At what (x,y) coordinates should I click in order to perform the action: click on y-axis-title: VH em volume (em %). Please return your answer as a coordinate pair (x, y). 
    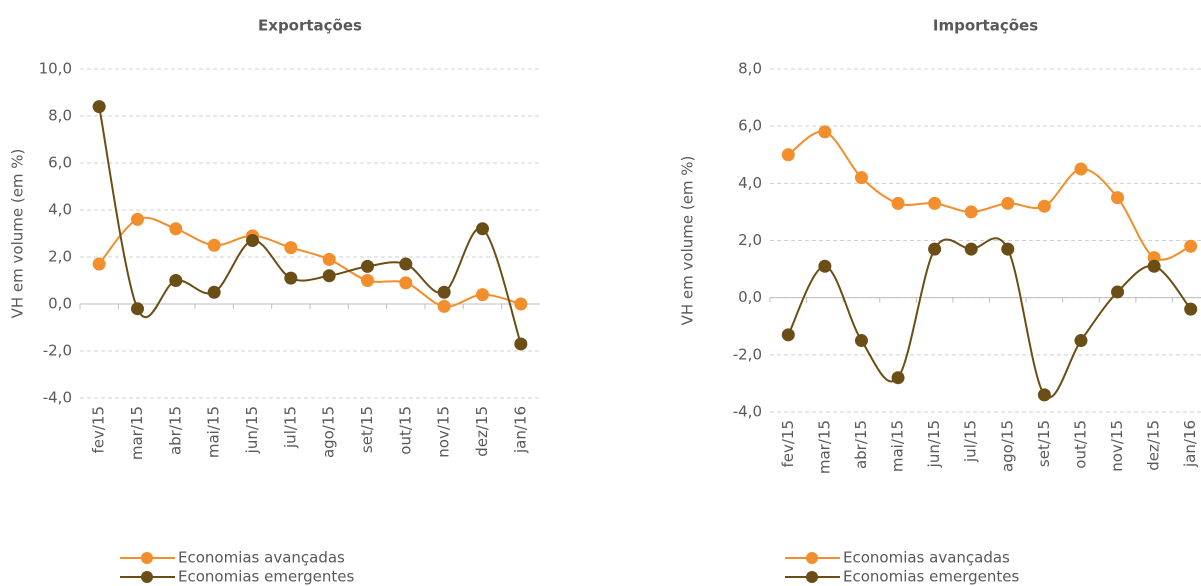
    Looking at the image, I should click on (18, 234).